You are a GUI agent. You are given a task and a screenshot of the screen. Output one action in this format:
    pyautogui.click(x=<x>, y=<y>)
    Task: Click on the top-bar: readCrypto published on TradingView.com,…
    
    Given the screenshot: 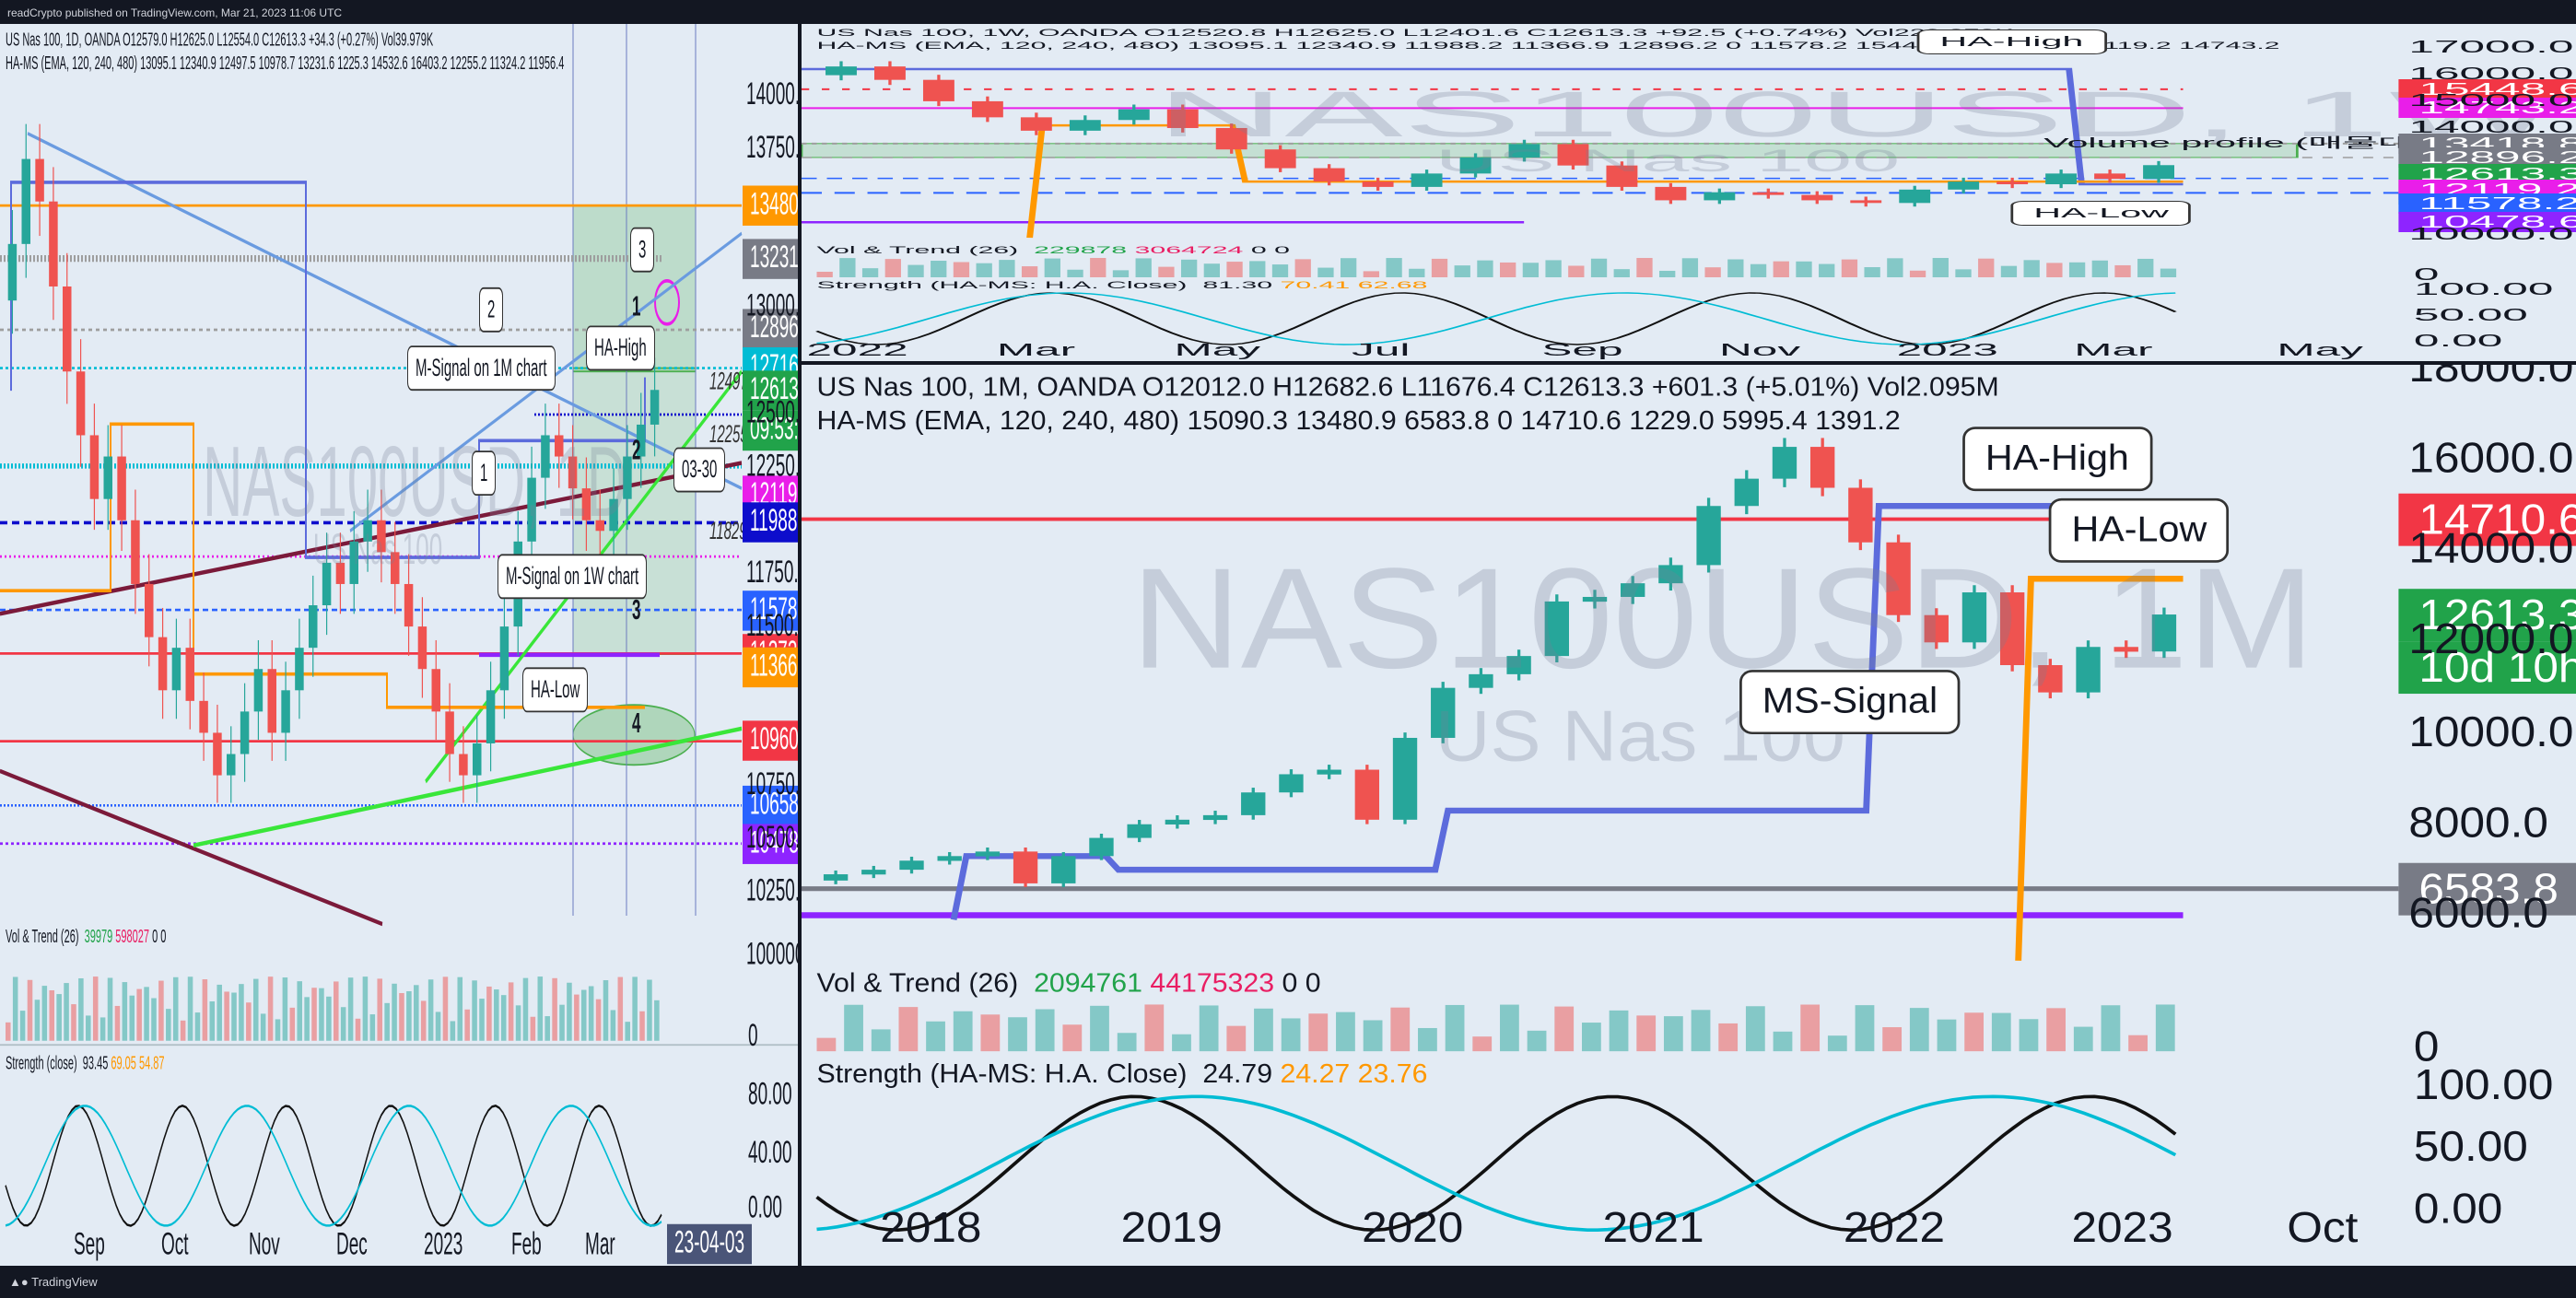 What is the action you would take?
    pyautogui.click(x=1288, y=12)
    